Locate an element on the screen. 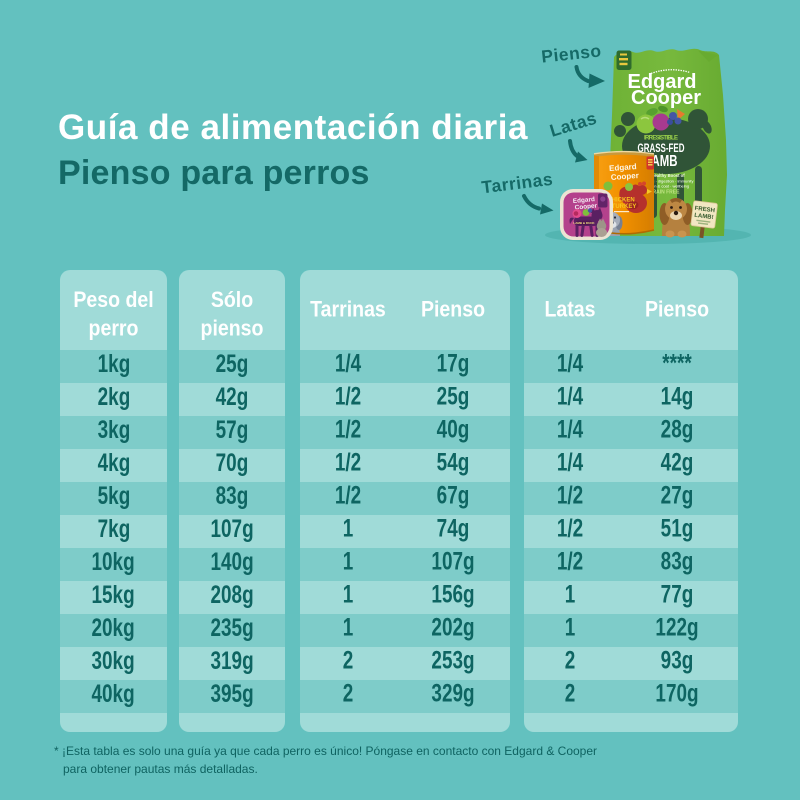  svg-text: GRASS-FED is located at coordinates (661, 148).